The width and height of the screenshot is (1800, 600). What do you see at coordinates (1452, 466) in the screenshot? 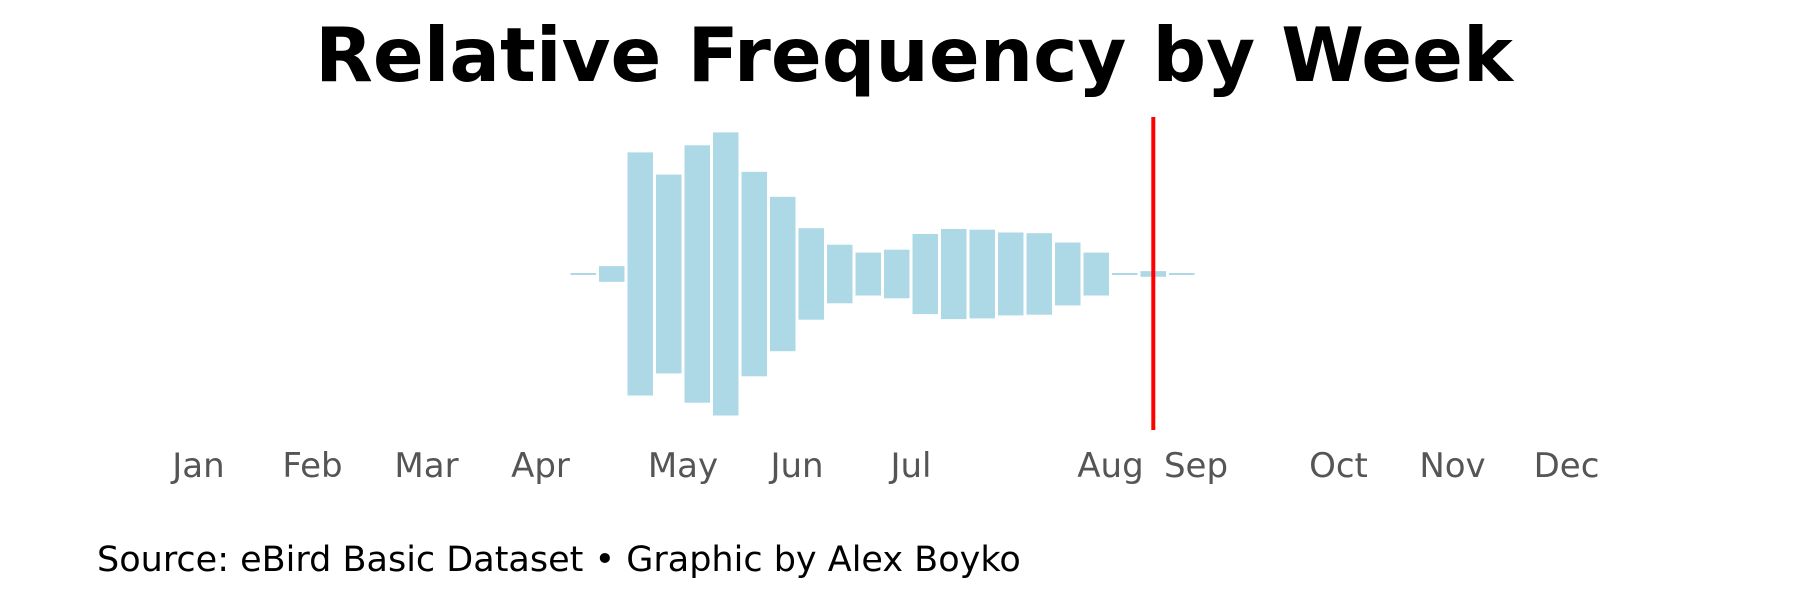
I see `month-tick-label: Nov` at bounding box center [1452, 466].